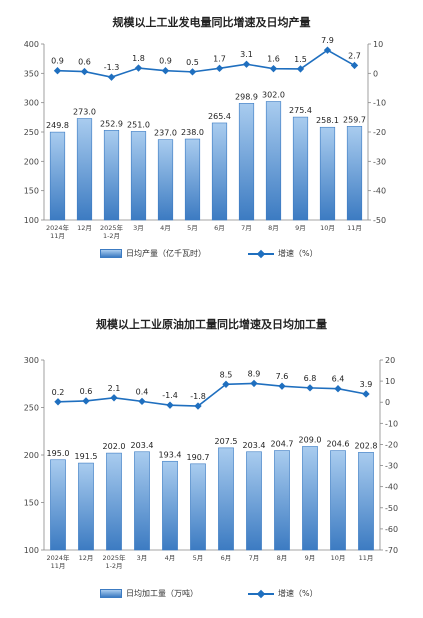  I want to click on legend-item-bar: 日均加工量（万吨）, so click(149, 593).